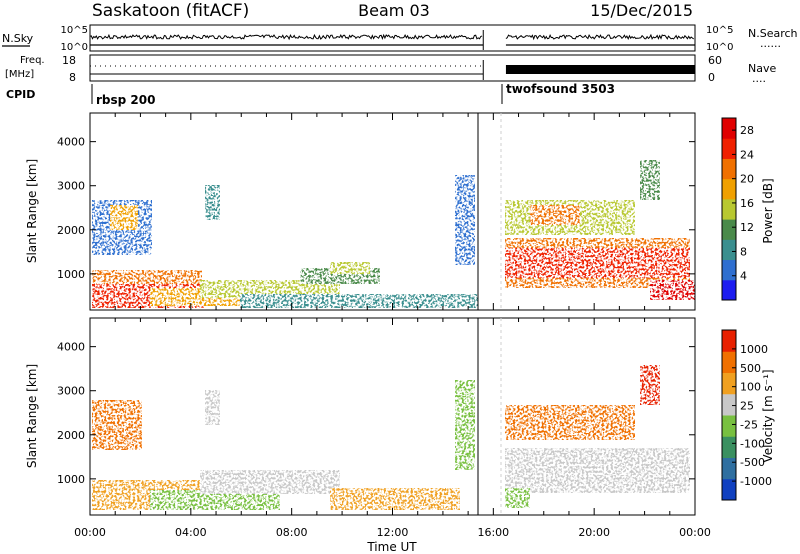  What do you see at coordinates (117, 425) in the screenshot?
I see `velocity-echo-far-early` at bounding box center [117, 425].